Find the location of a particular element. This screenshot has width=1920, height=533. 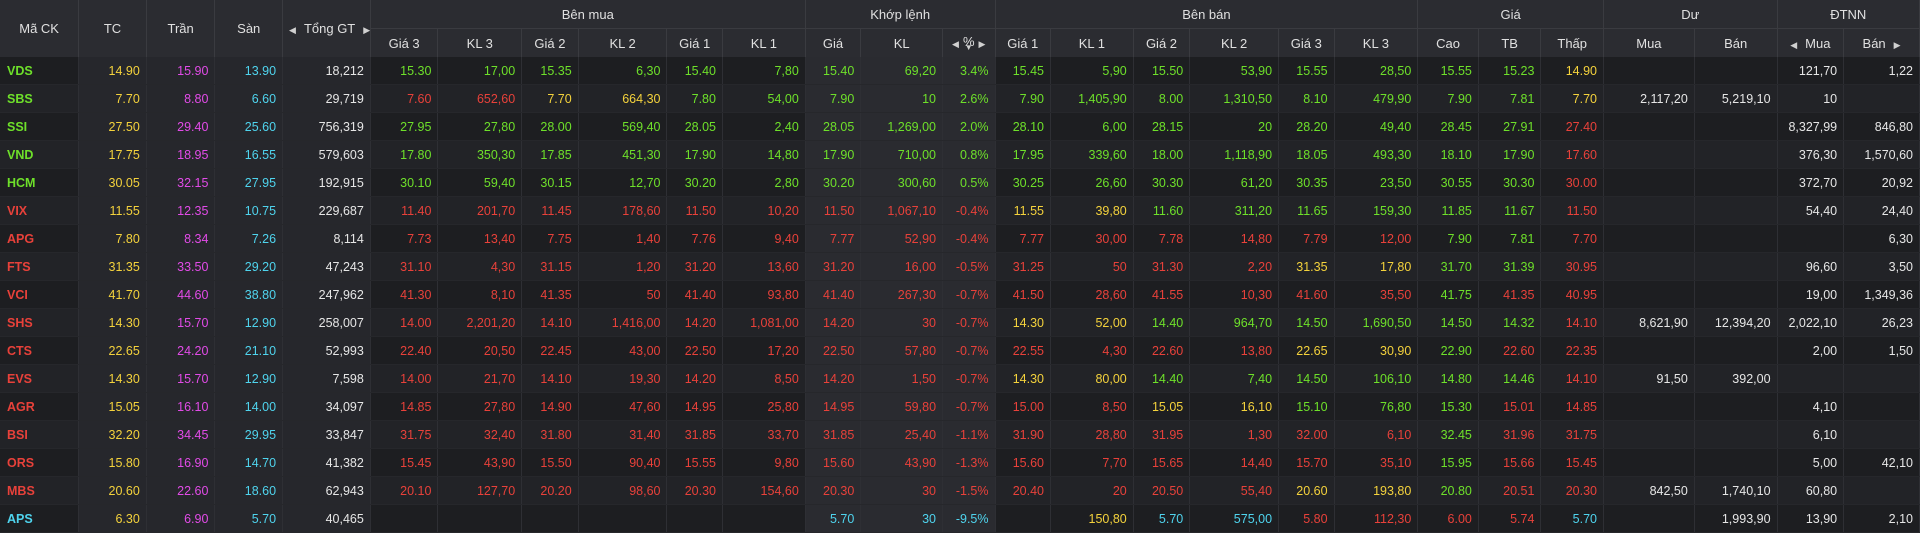

ask-volume: 150,80 is located at coordinates (1092, 518).